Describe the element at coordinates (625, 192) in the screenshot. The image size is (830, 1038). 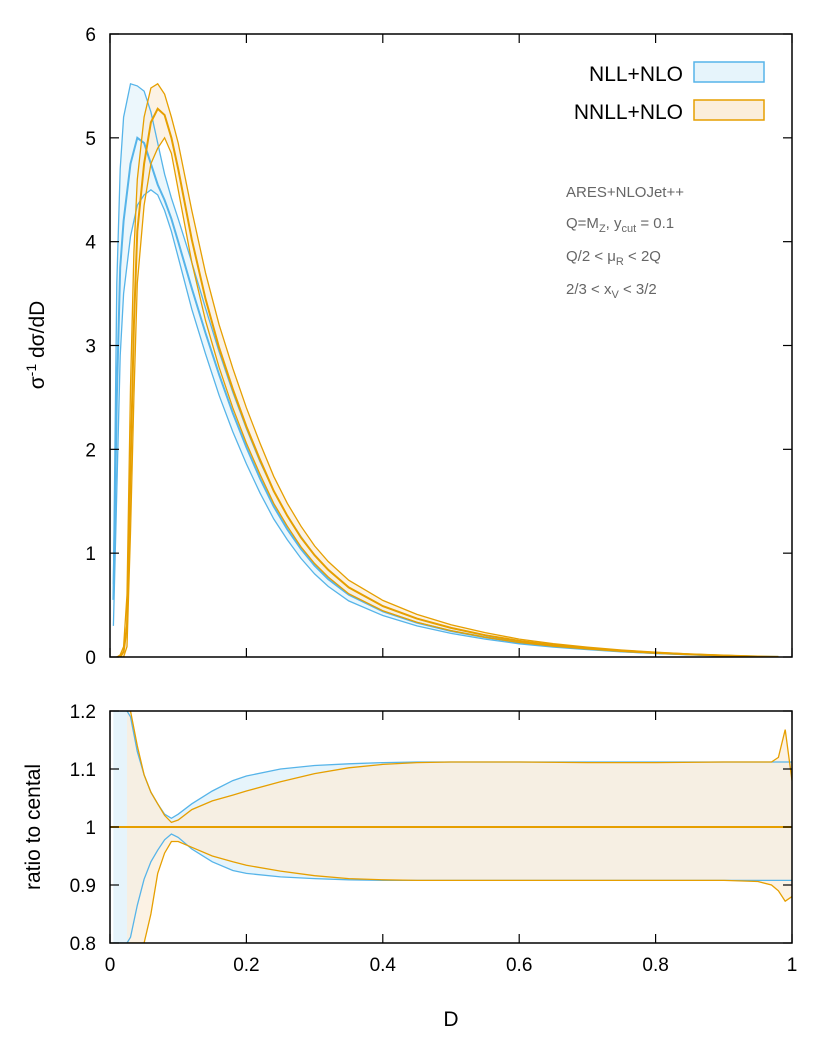
I see `annotation-line: ARES+NLOJet++` at that location.